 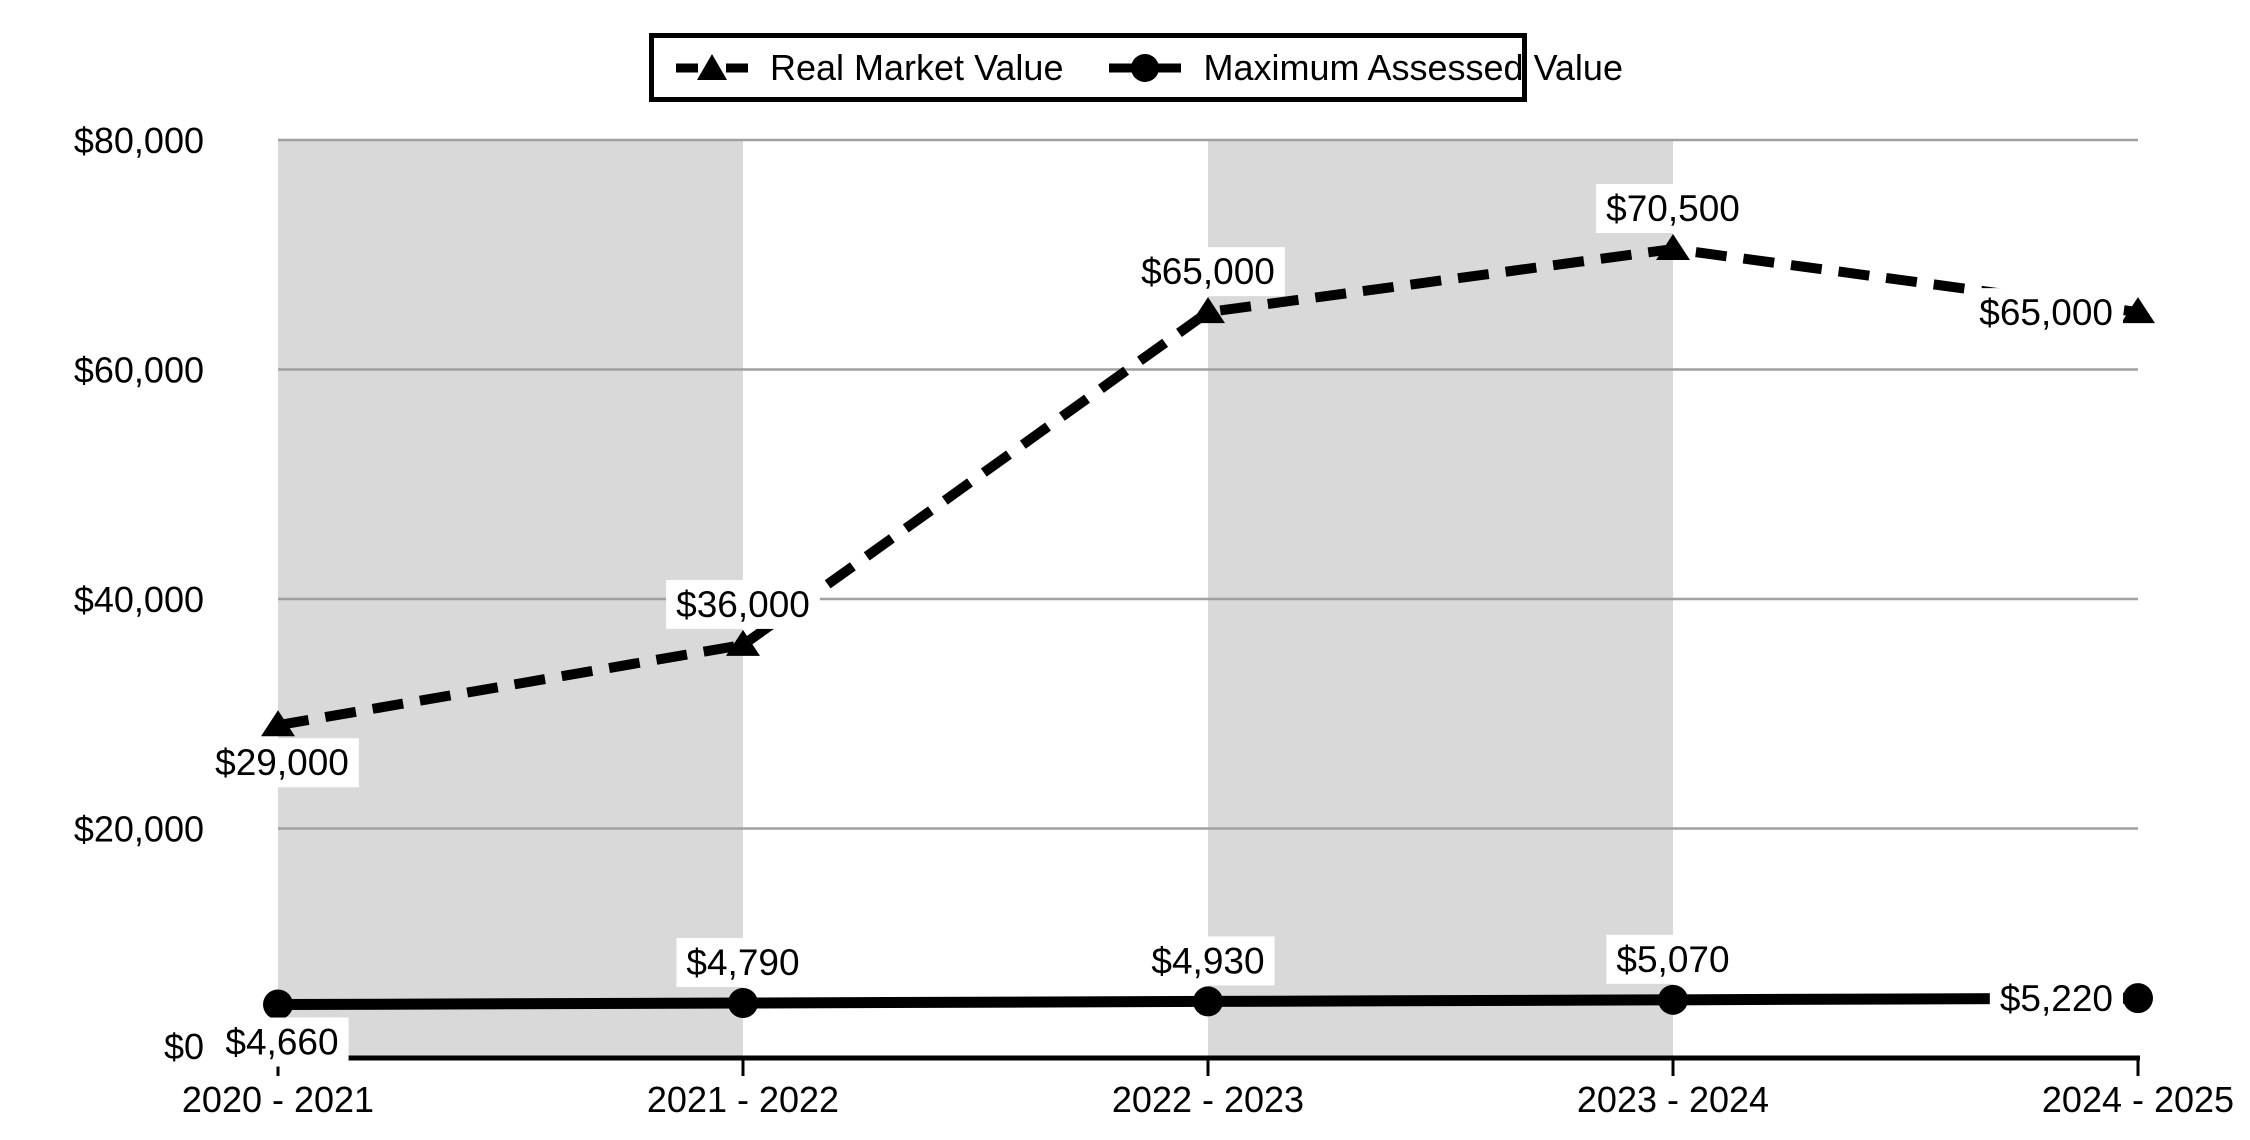 I want to click on legend-item-maximum-assessed-value: Maximum Assessed Value, so click(x=1366, y=68).